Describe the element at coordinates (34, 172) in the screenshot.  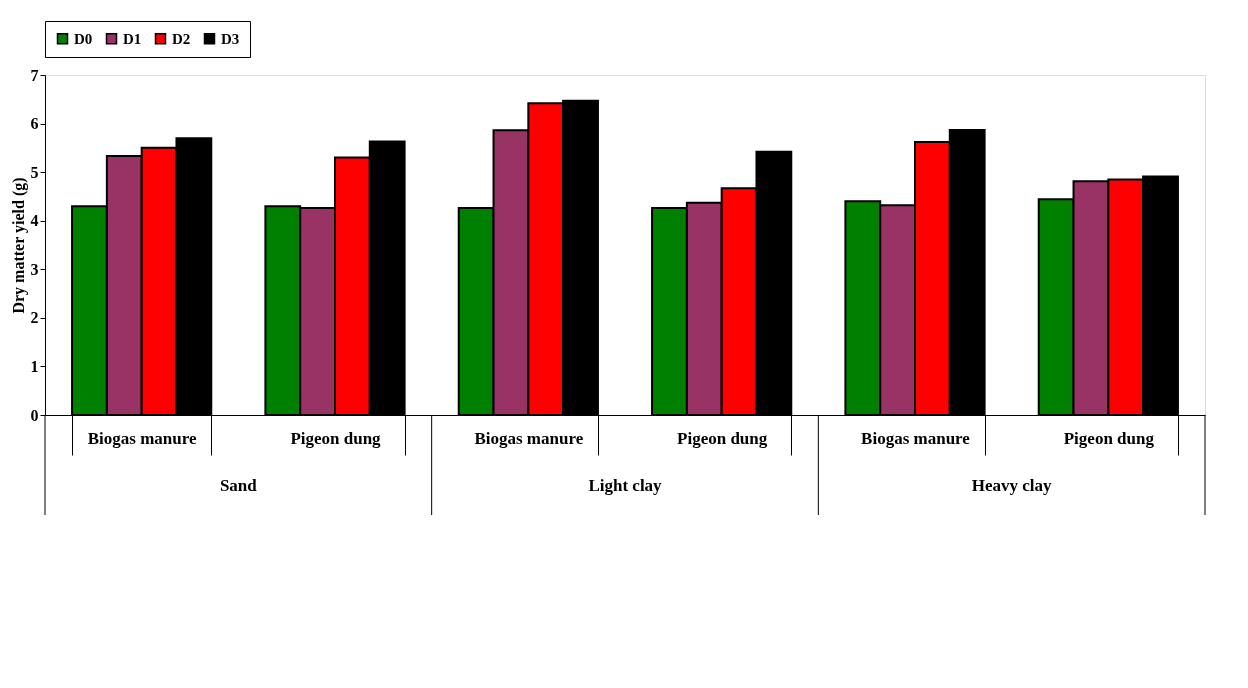
I see `y-tick-label: 5` at that location.